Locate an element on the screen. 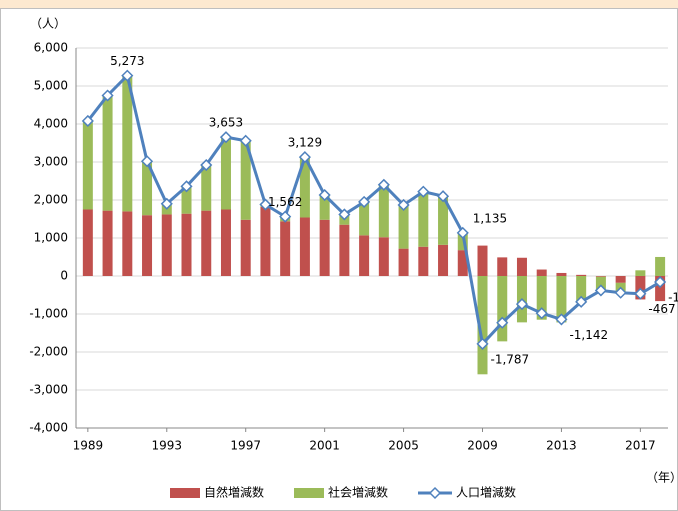 The width and height of the screenshot is (678, 511). x-tick-label: 2001 is located at coordinates (324, 446).